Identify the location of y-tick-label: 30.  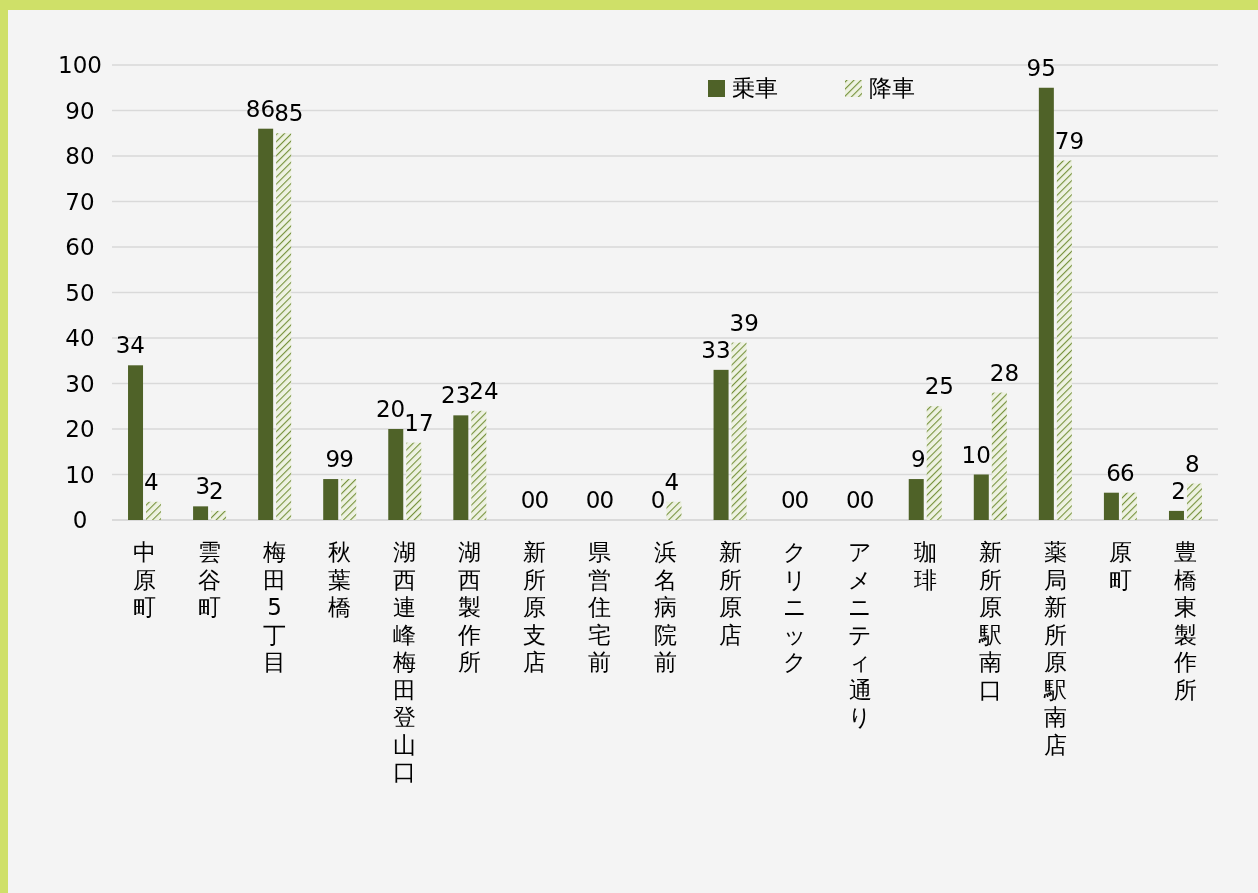
(80, 383).